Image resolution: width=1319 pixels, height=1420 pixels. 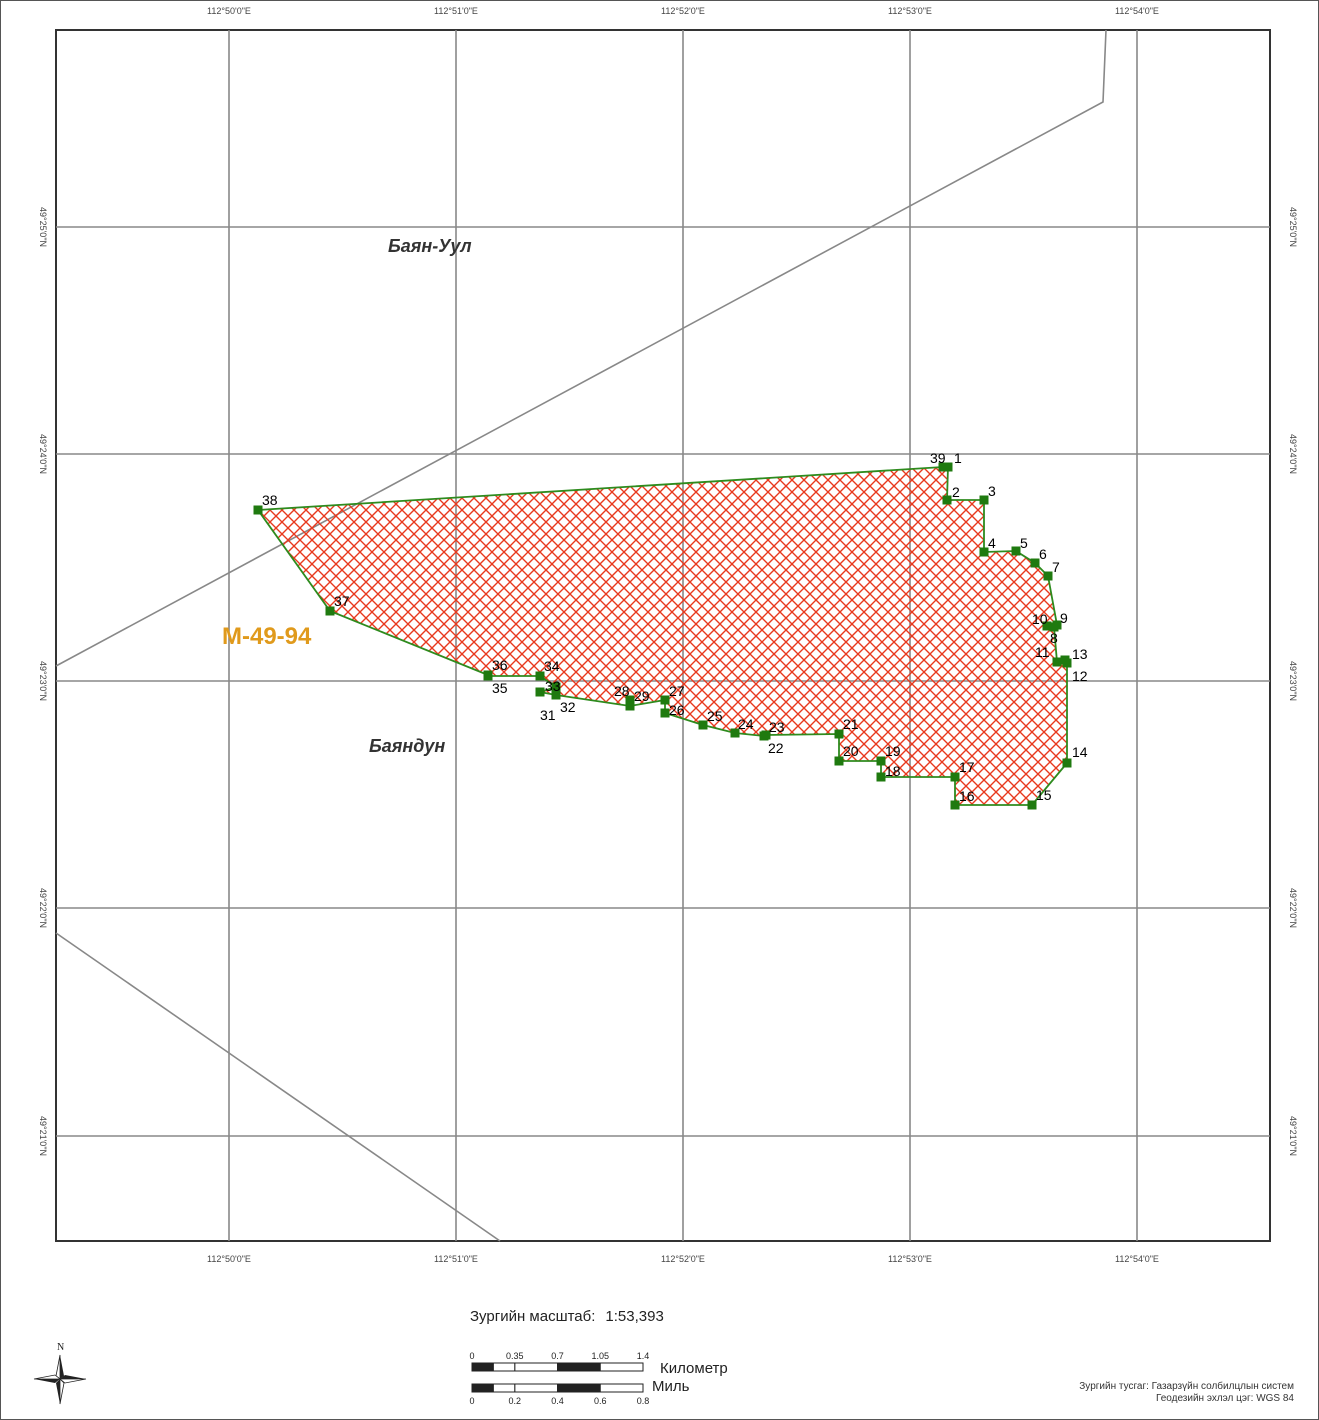 What do you see at coordinates (500, 688) in the screenshot?
I see `vertex-label: 35` at bounding box center [500, 688].